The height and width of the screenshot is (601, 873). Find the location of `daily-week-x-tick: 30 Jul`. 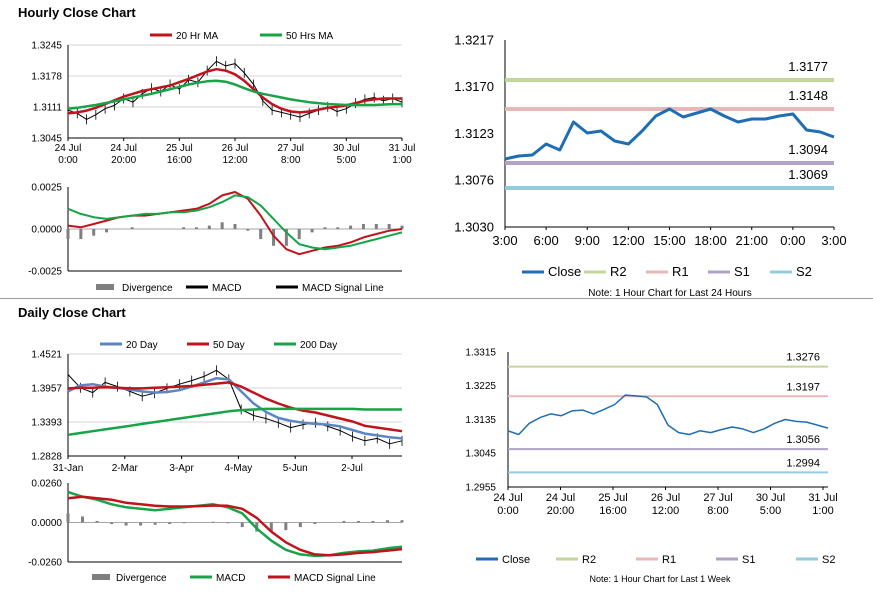

daily-week-x-tick: 30 Jul is located at coordinates (770, 498).